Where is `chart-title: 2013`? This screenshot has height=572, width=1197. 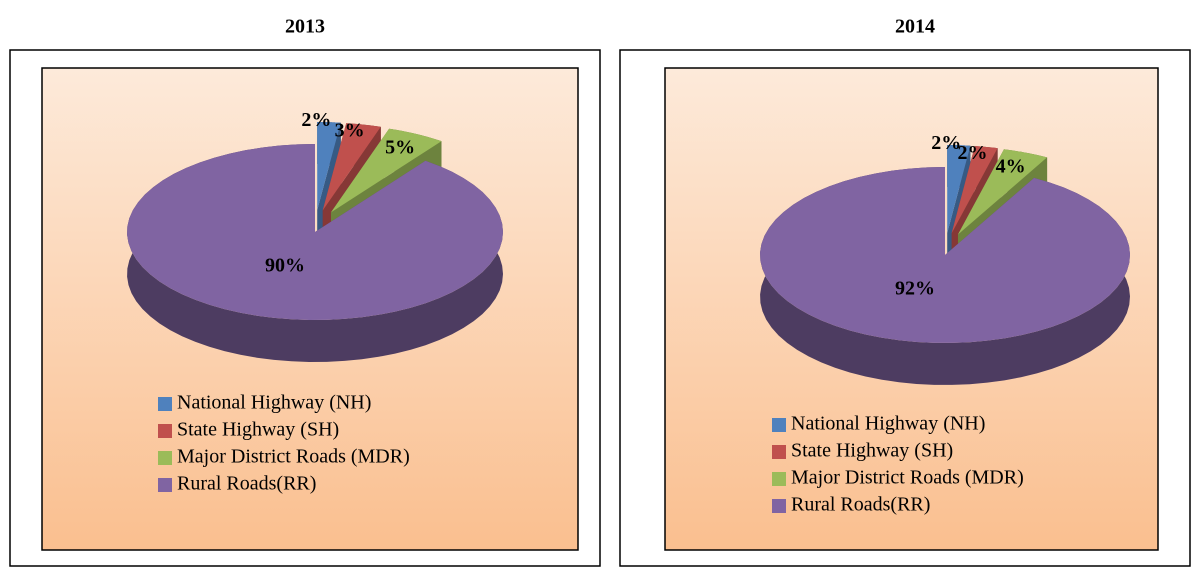
chart-title: 2013 is located at coordinates (305, 27).